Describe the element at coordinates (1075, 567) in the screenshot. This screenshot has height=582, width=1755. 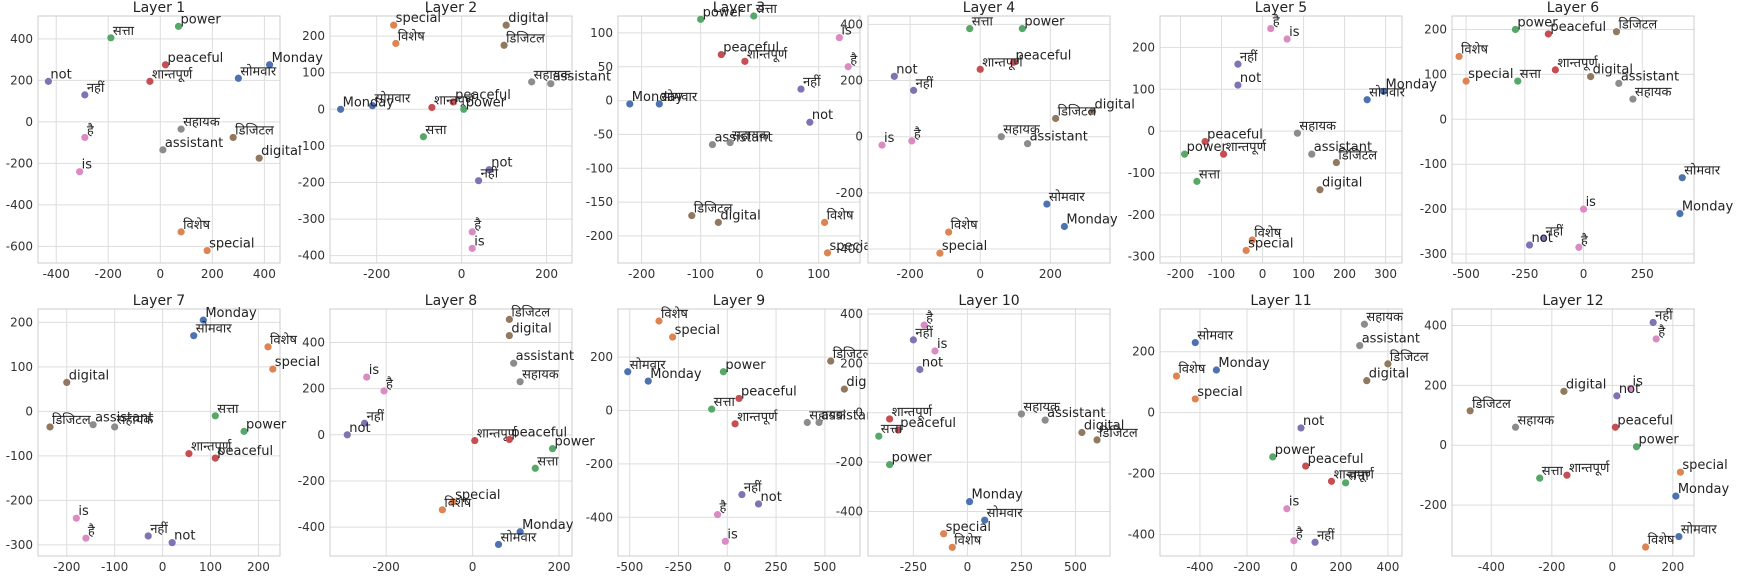
I see `x-tick-label: 500` at that location.